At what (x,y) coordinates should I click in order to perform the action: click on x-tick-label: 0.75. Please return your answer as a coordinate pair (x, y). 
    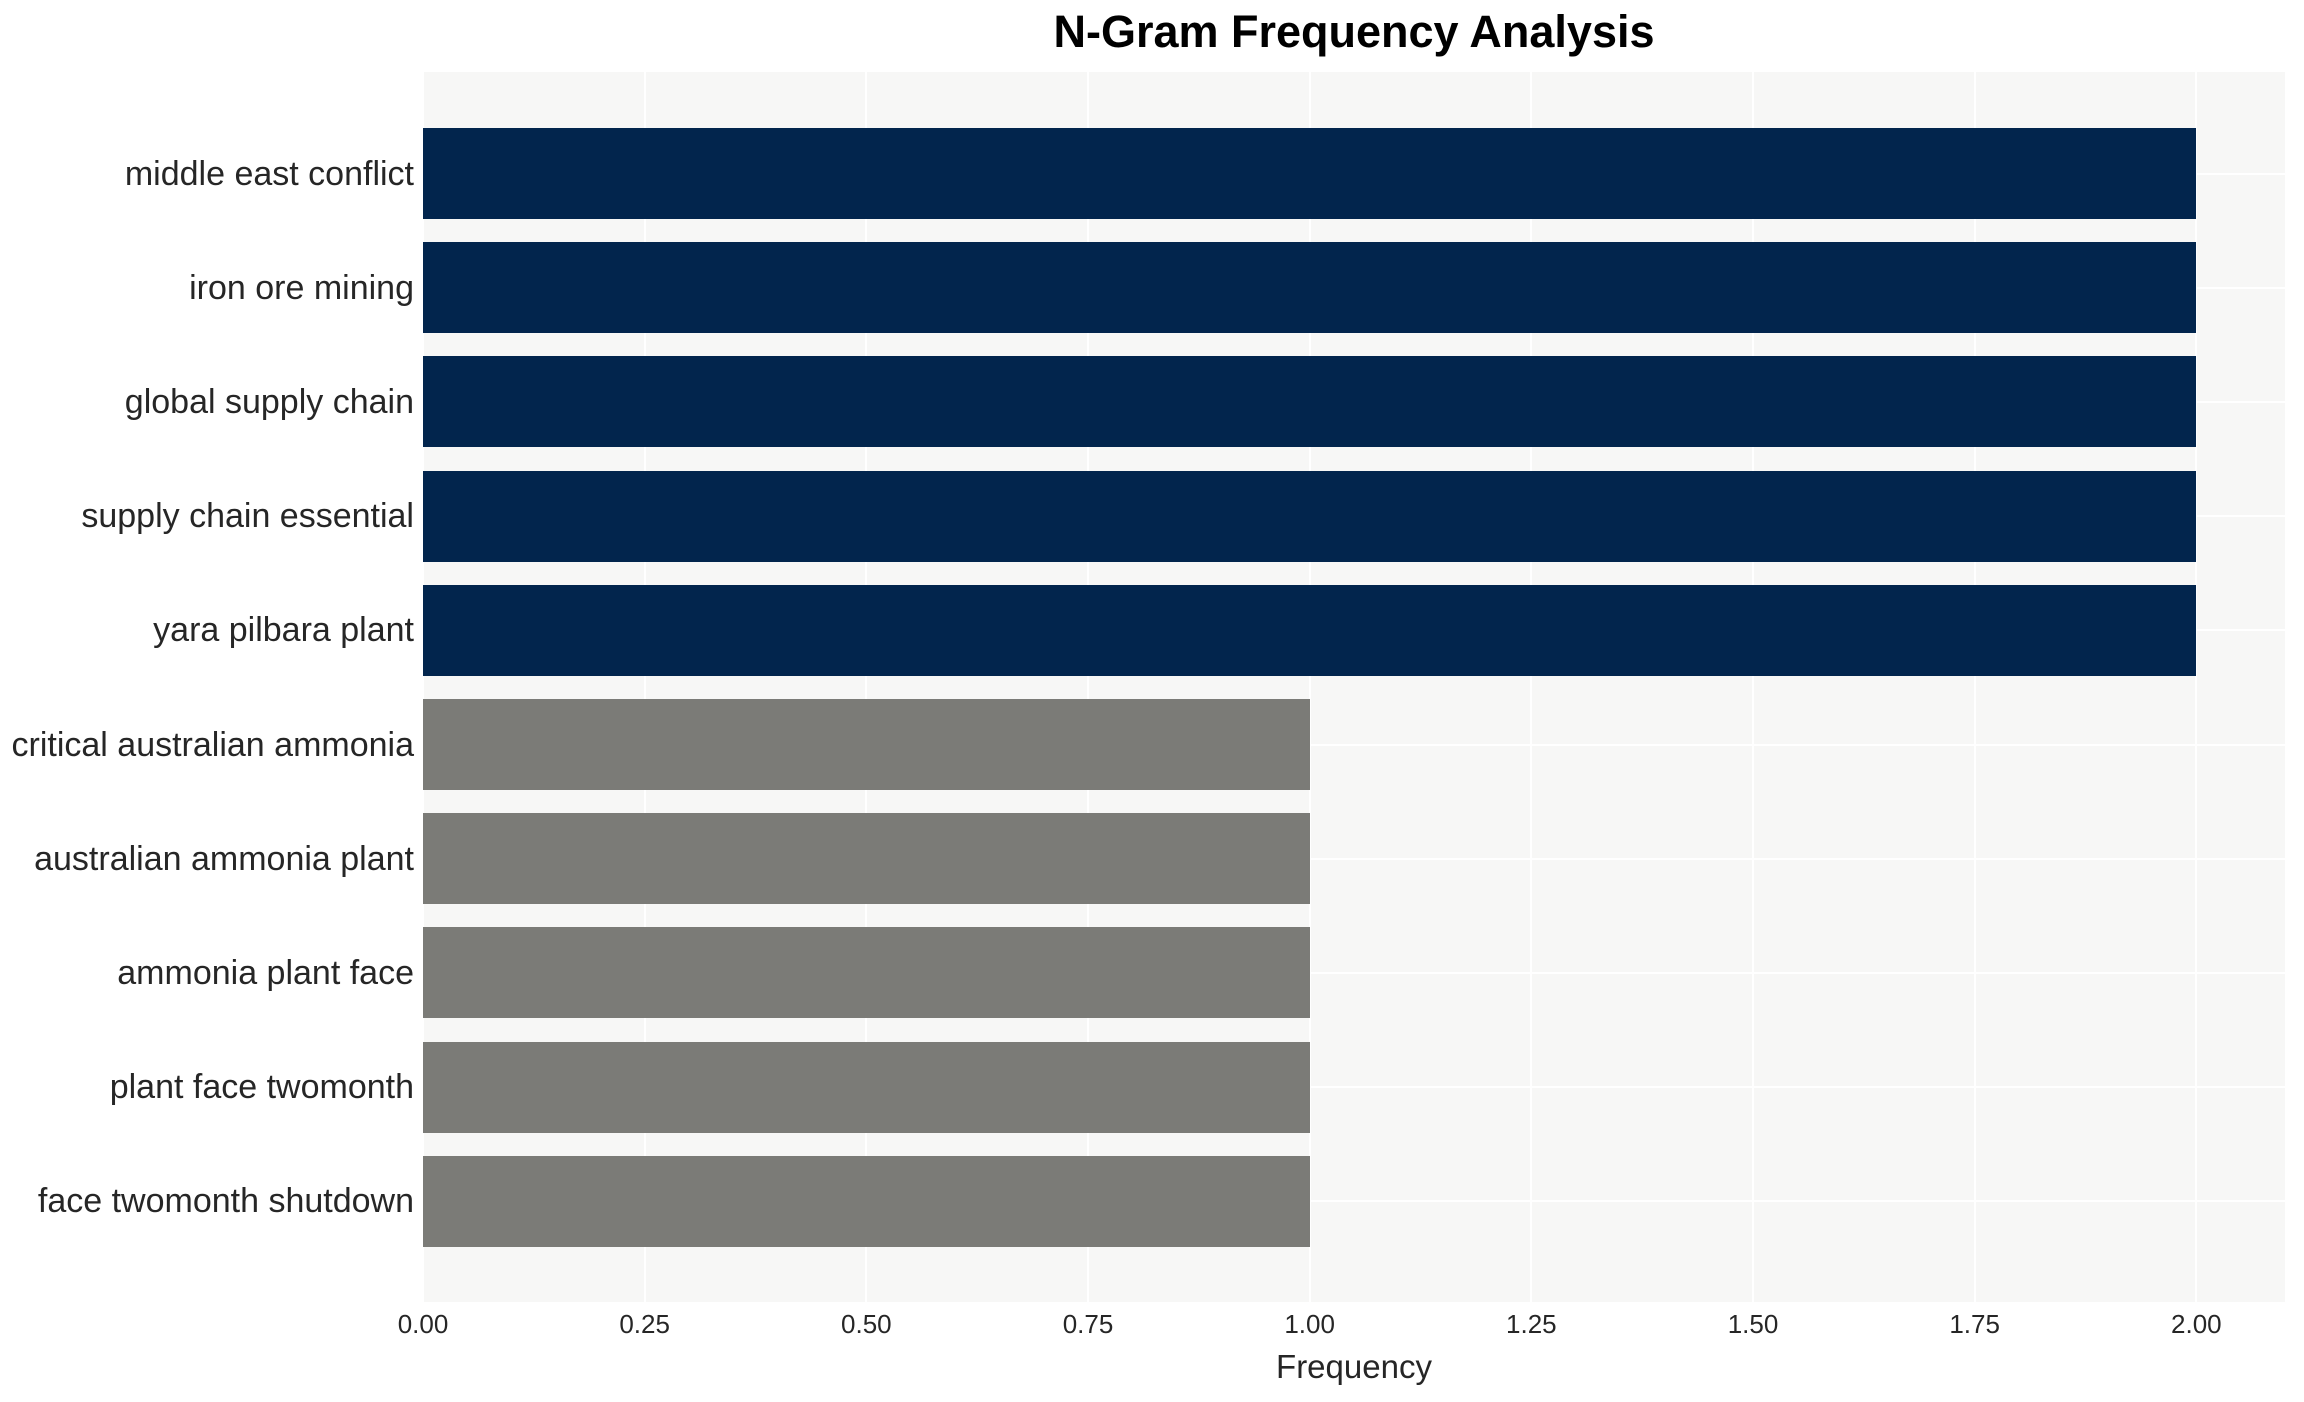
    Looking at the image, I should click on (1088, 1324).